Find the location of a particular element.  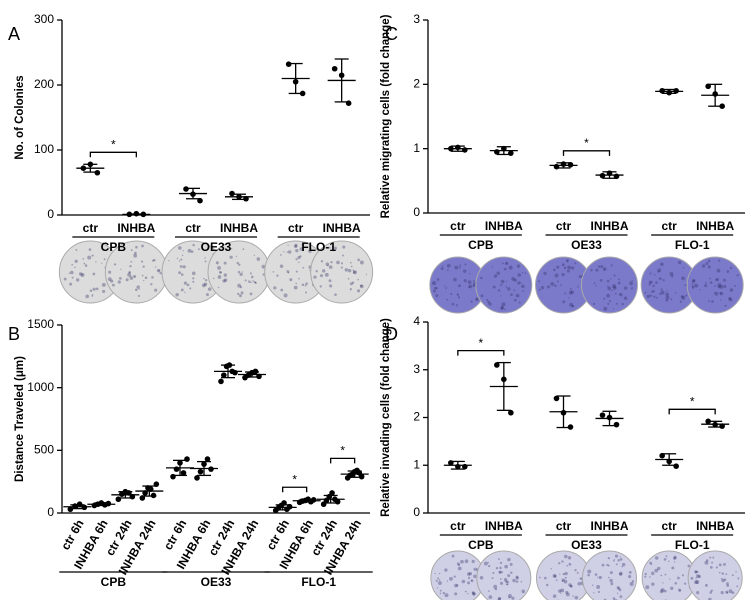

y-tick-label: 1 is located at coordinates (416, 148).